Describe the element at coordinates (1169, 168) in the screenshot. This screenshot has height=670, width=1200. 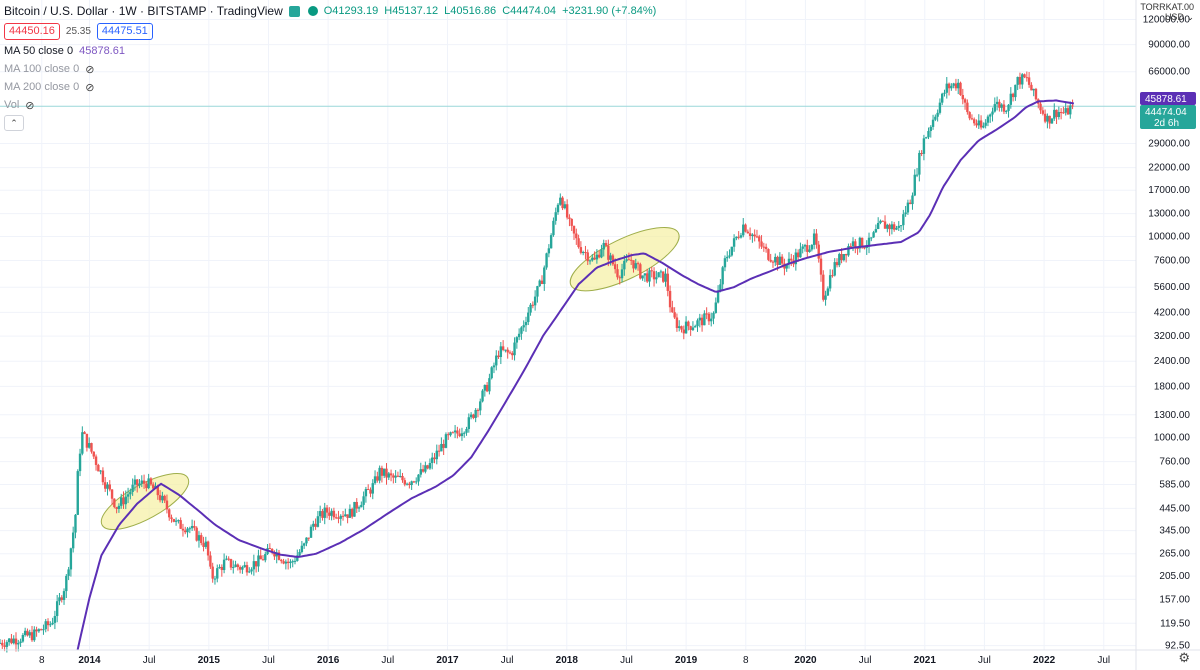
I see `y-tick-label: 22000.00` at that location.